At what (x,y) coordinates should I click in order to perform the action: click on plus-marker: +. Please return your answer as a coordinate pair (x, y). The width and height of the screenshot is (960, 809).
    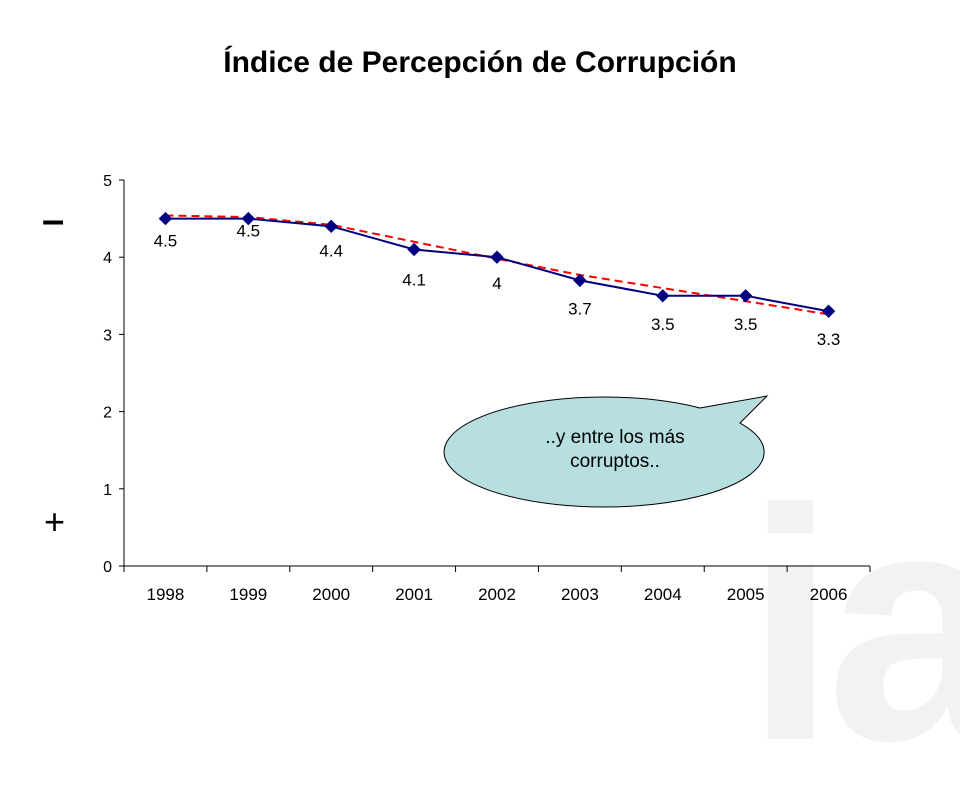
    Looking at the image, I should click on (55, 521).